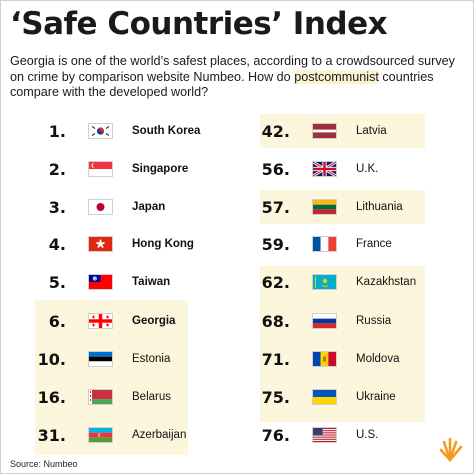  I want to click on ukraine-flag-icon, so click(324, 397).